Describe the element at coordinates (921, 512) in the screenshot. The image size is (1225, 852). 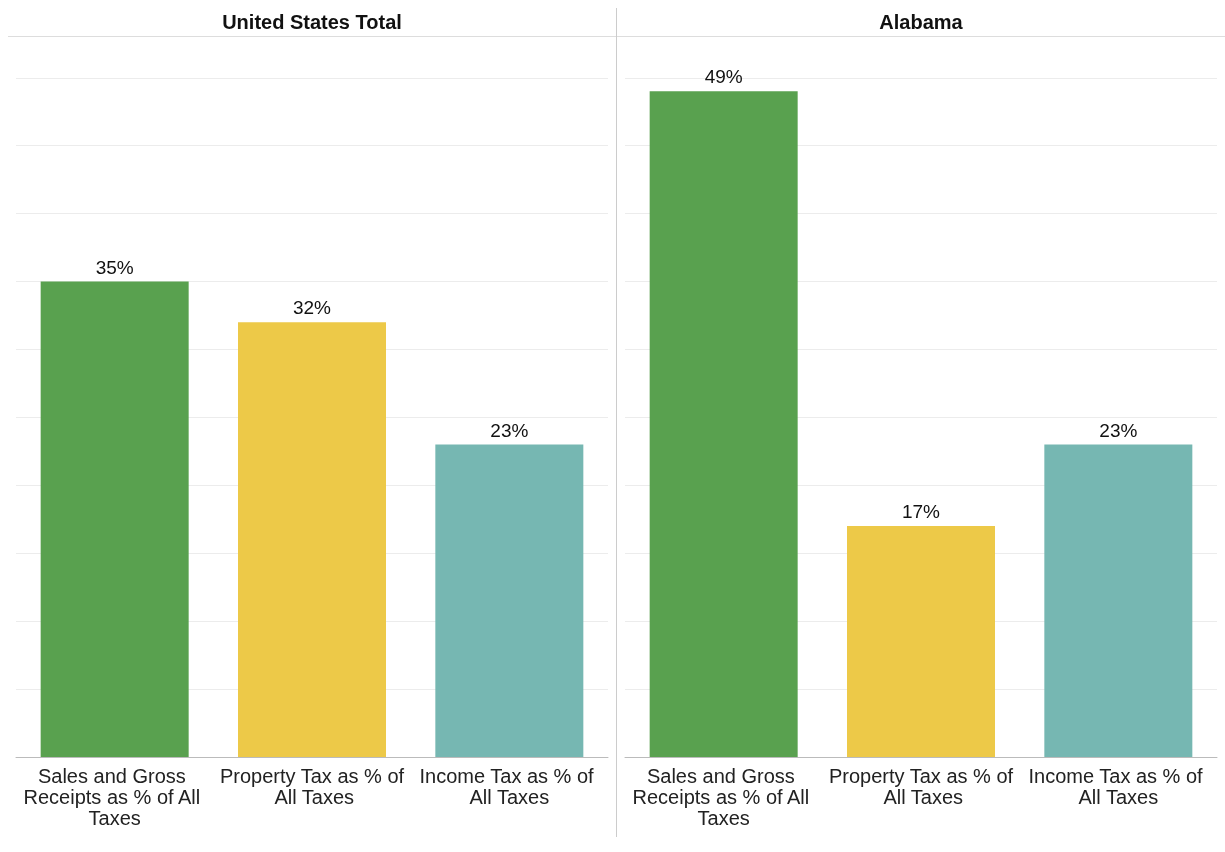
I see `data-label: 17%` at that location.